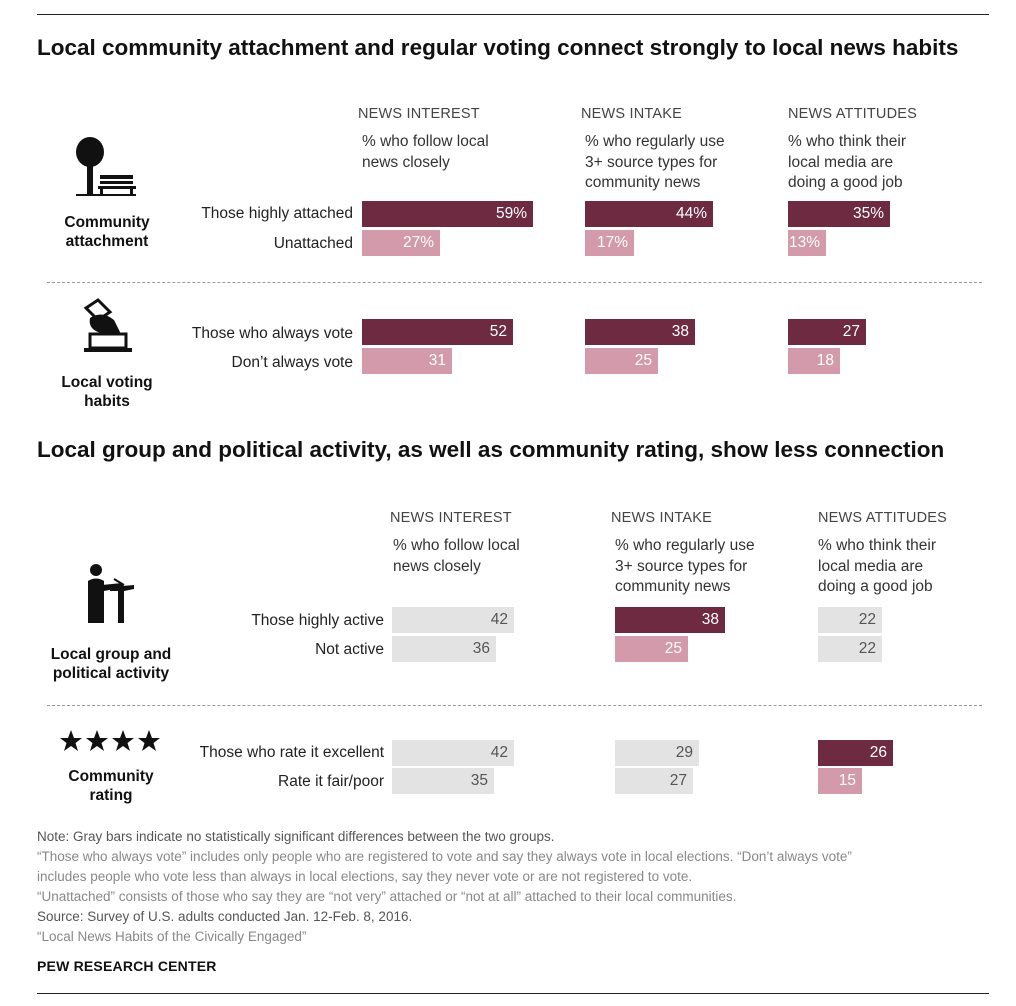  Describe the element at coordinates (331, 781) in the screenshot. I see `row-label-rate-fair-poor: Rate it fair/poor` at that location.